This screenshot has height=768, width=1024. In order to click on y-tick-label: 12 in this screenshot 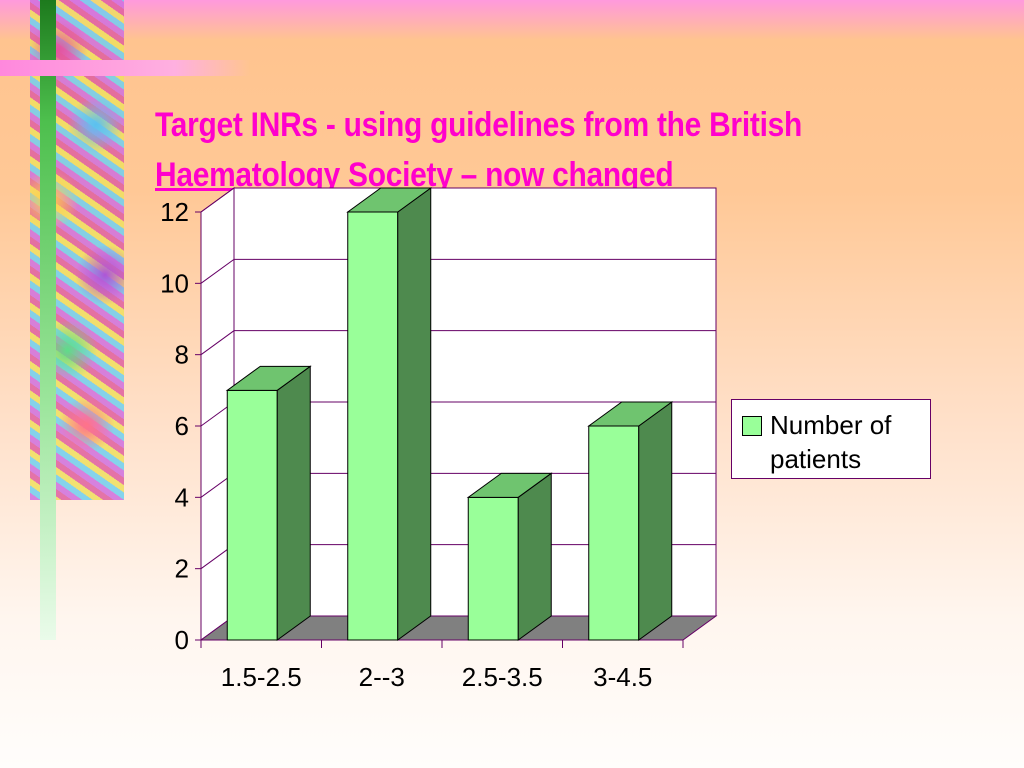, I will do `click(174, 212)`.